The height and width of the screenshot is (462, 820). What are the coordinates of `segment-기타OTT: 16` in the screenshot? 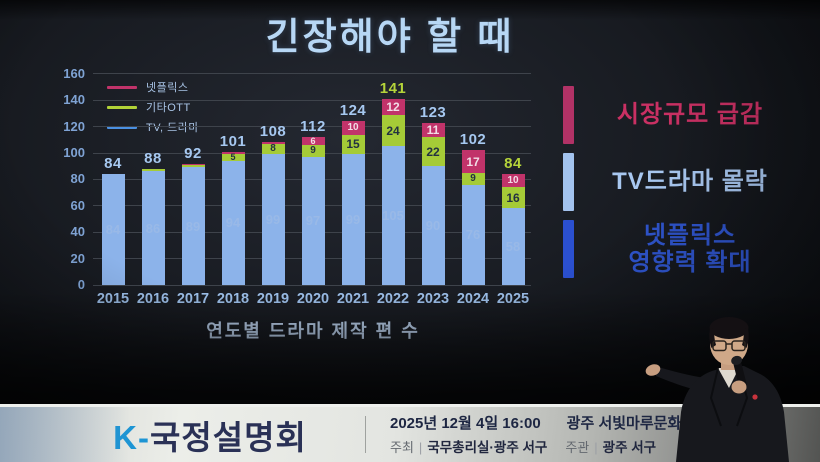 It's located at (513, 198).